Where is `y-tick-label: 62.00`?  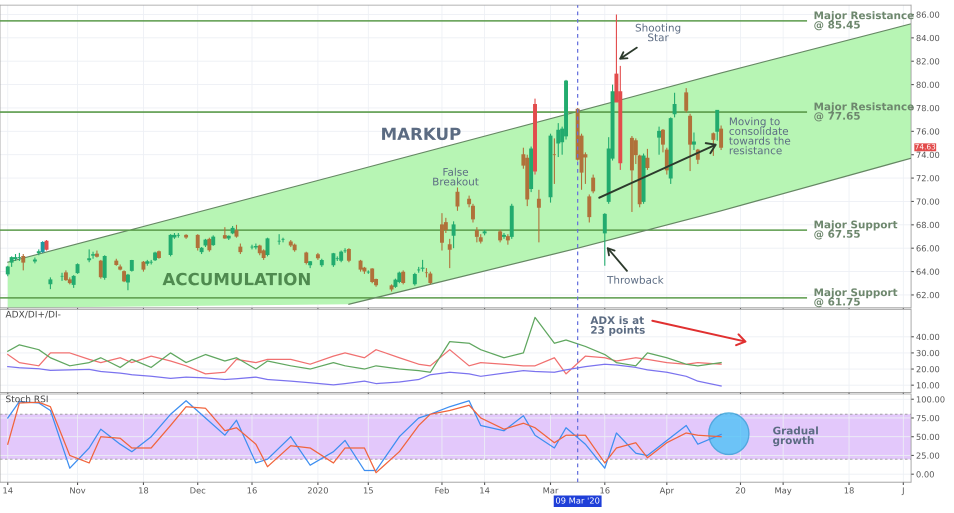
y-tick-label: 62.00 is located at coordinates (928, 295).